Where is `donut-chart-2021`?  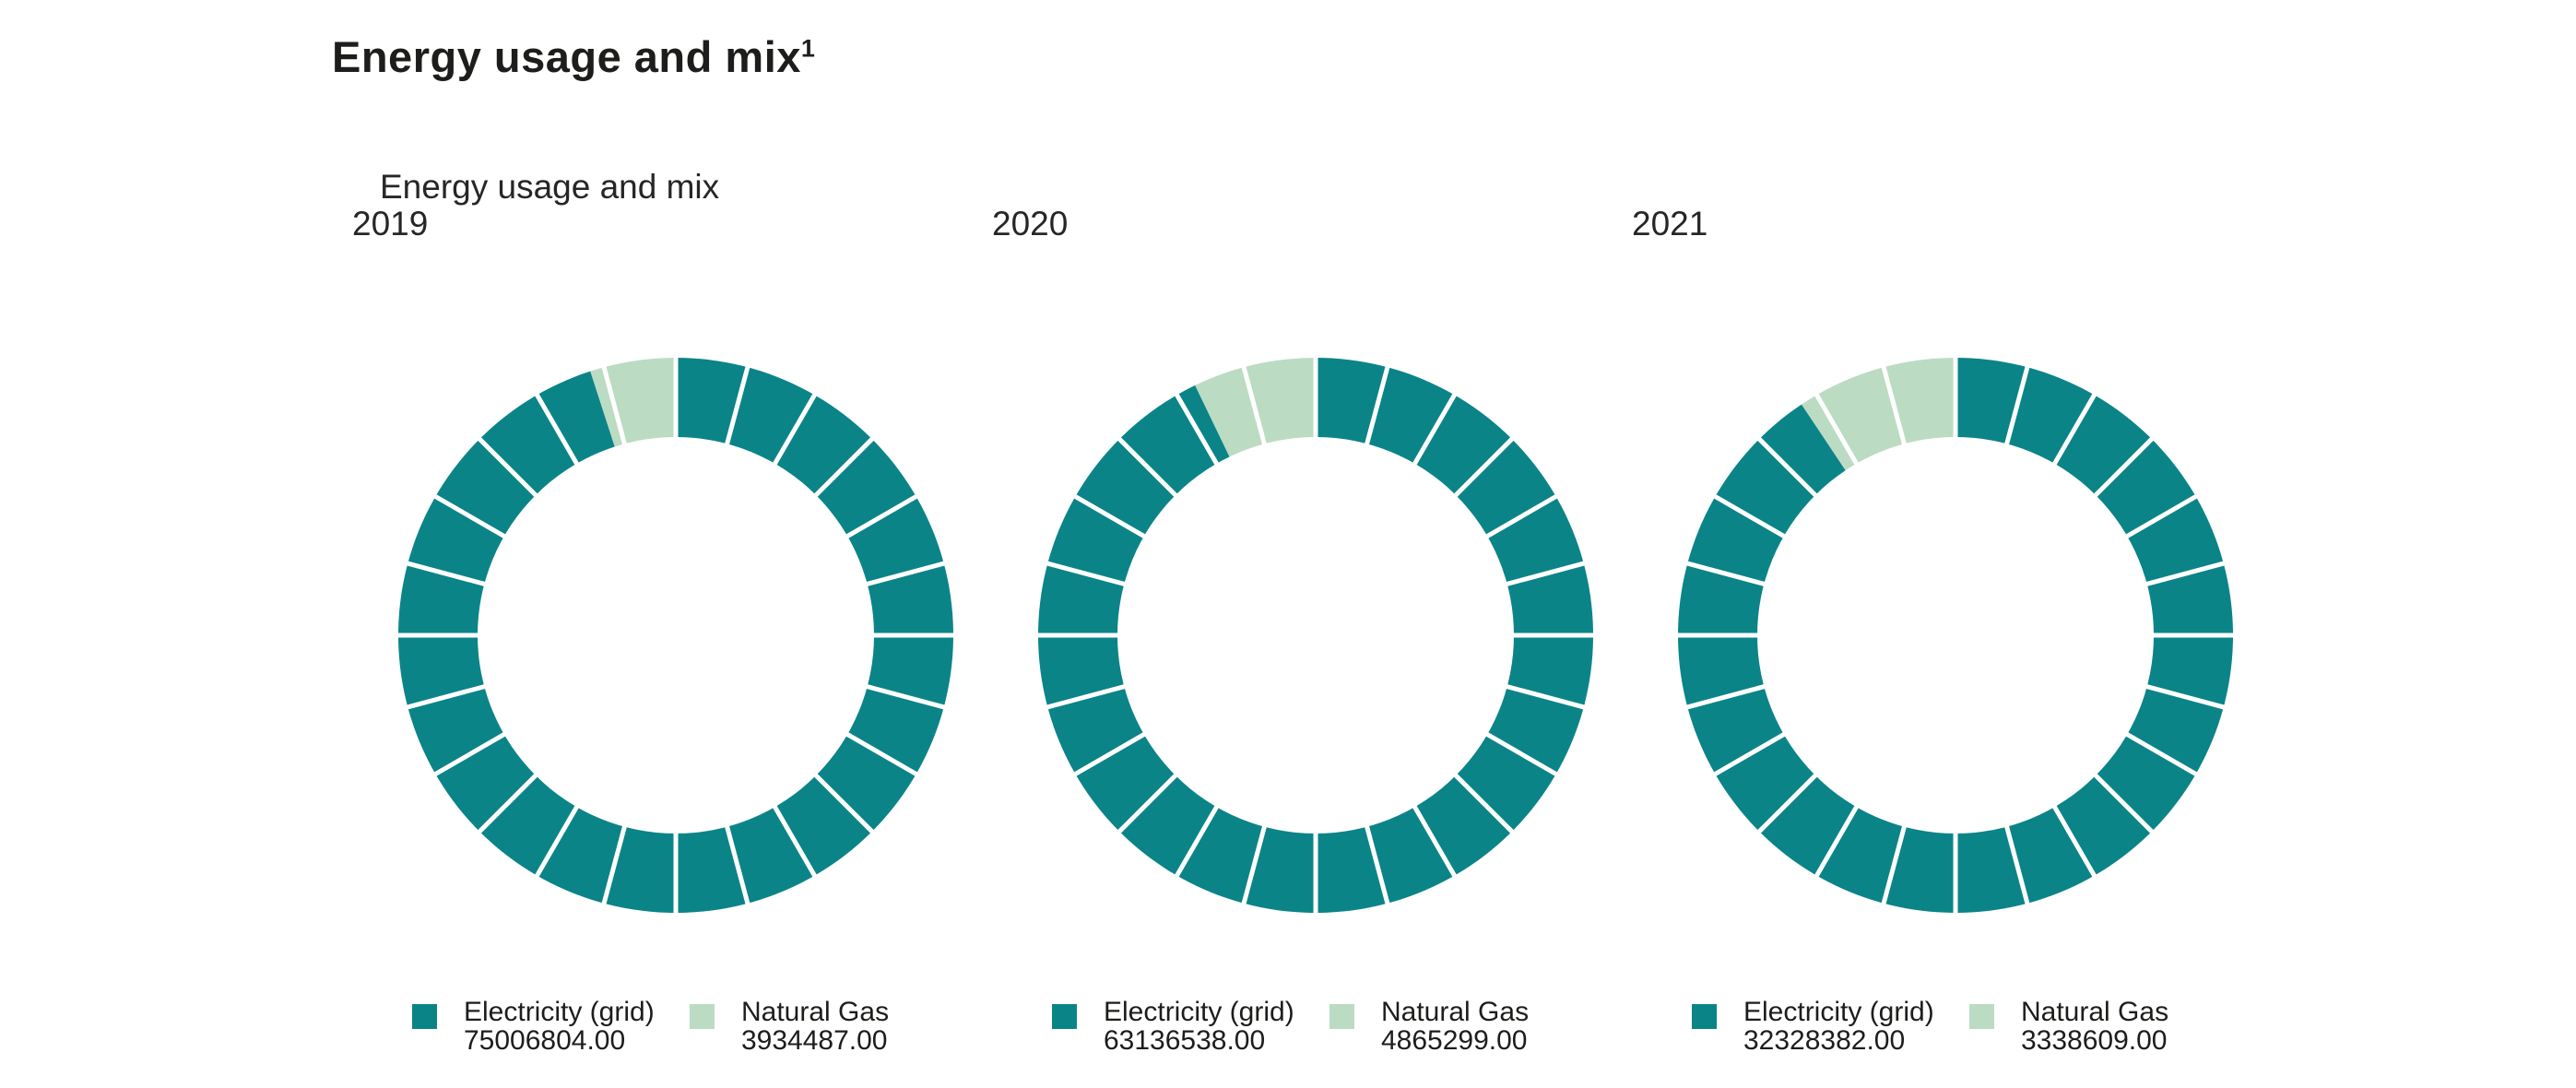 donut-chart-2021 is located at coordinates (1955, 635).